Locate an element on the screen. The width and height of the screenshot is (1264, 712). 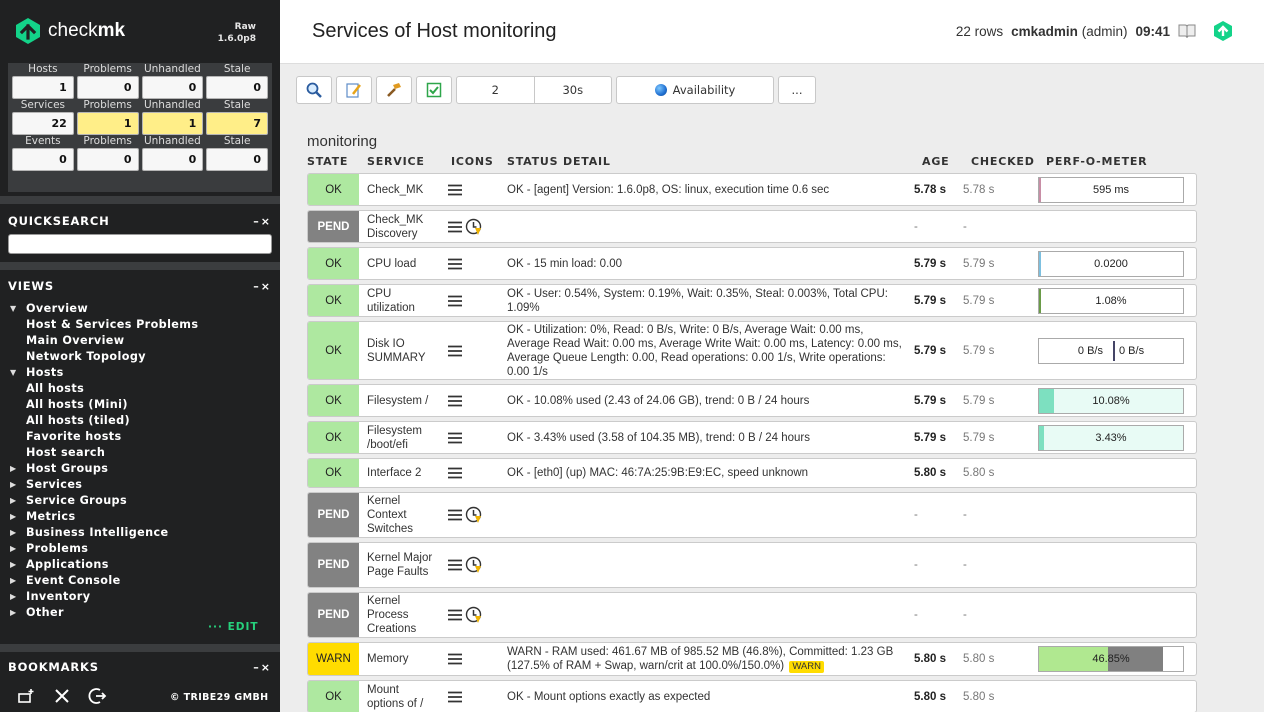
views-folder: ▶ Services is located at coordinates (104, 485).